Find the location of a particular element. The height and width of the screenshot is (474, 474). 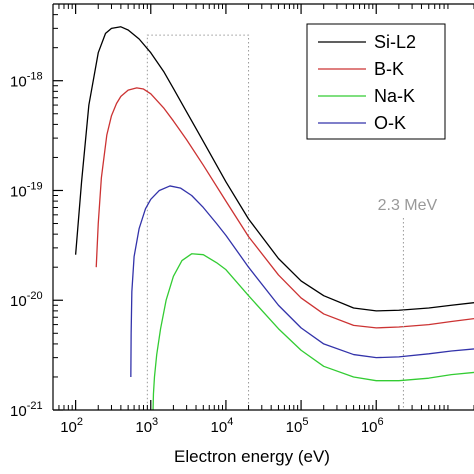

legend-label-na-k: Na-K is located at coordinates (394, 96).